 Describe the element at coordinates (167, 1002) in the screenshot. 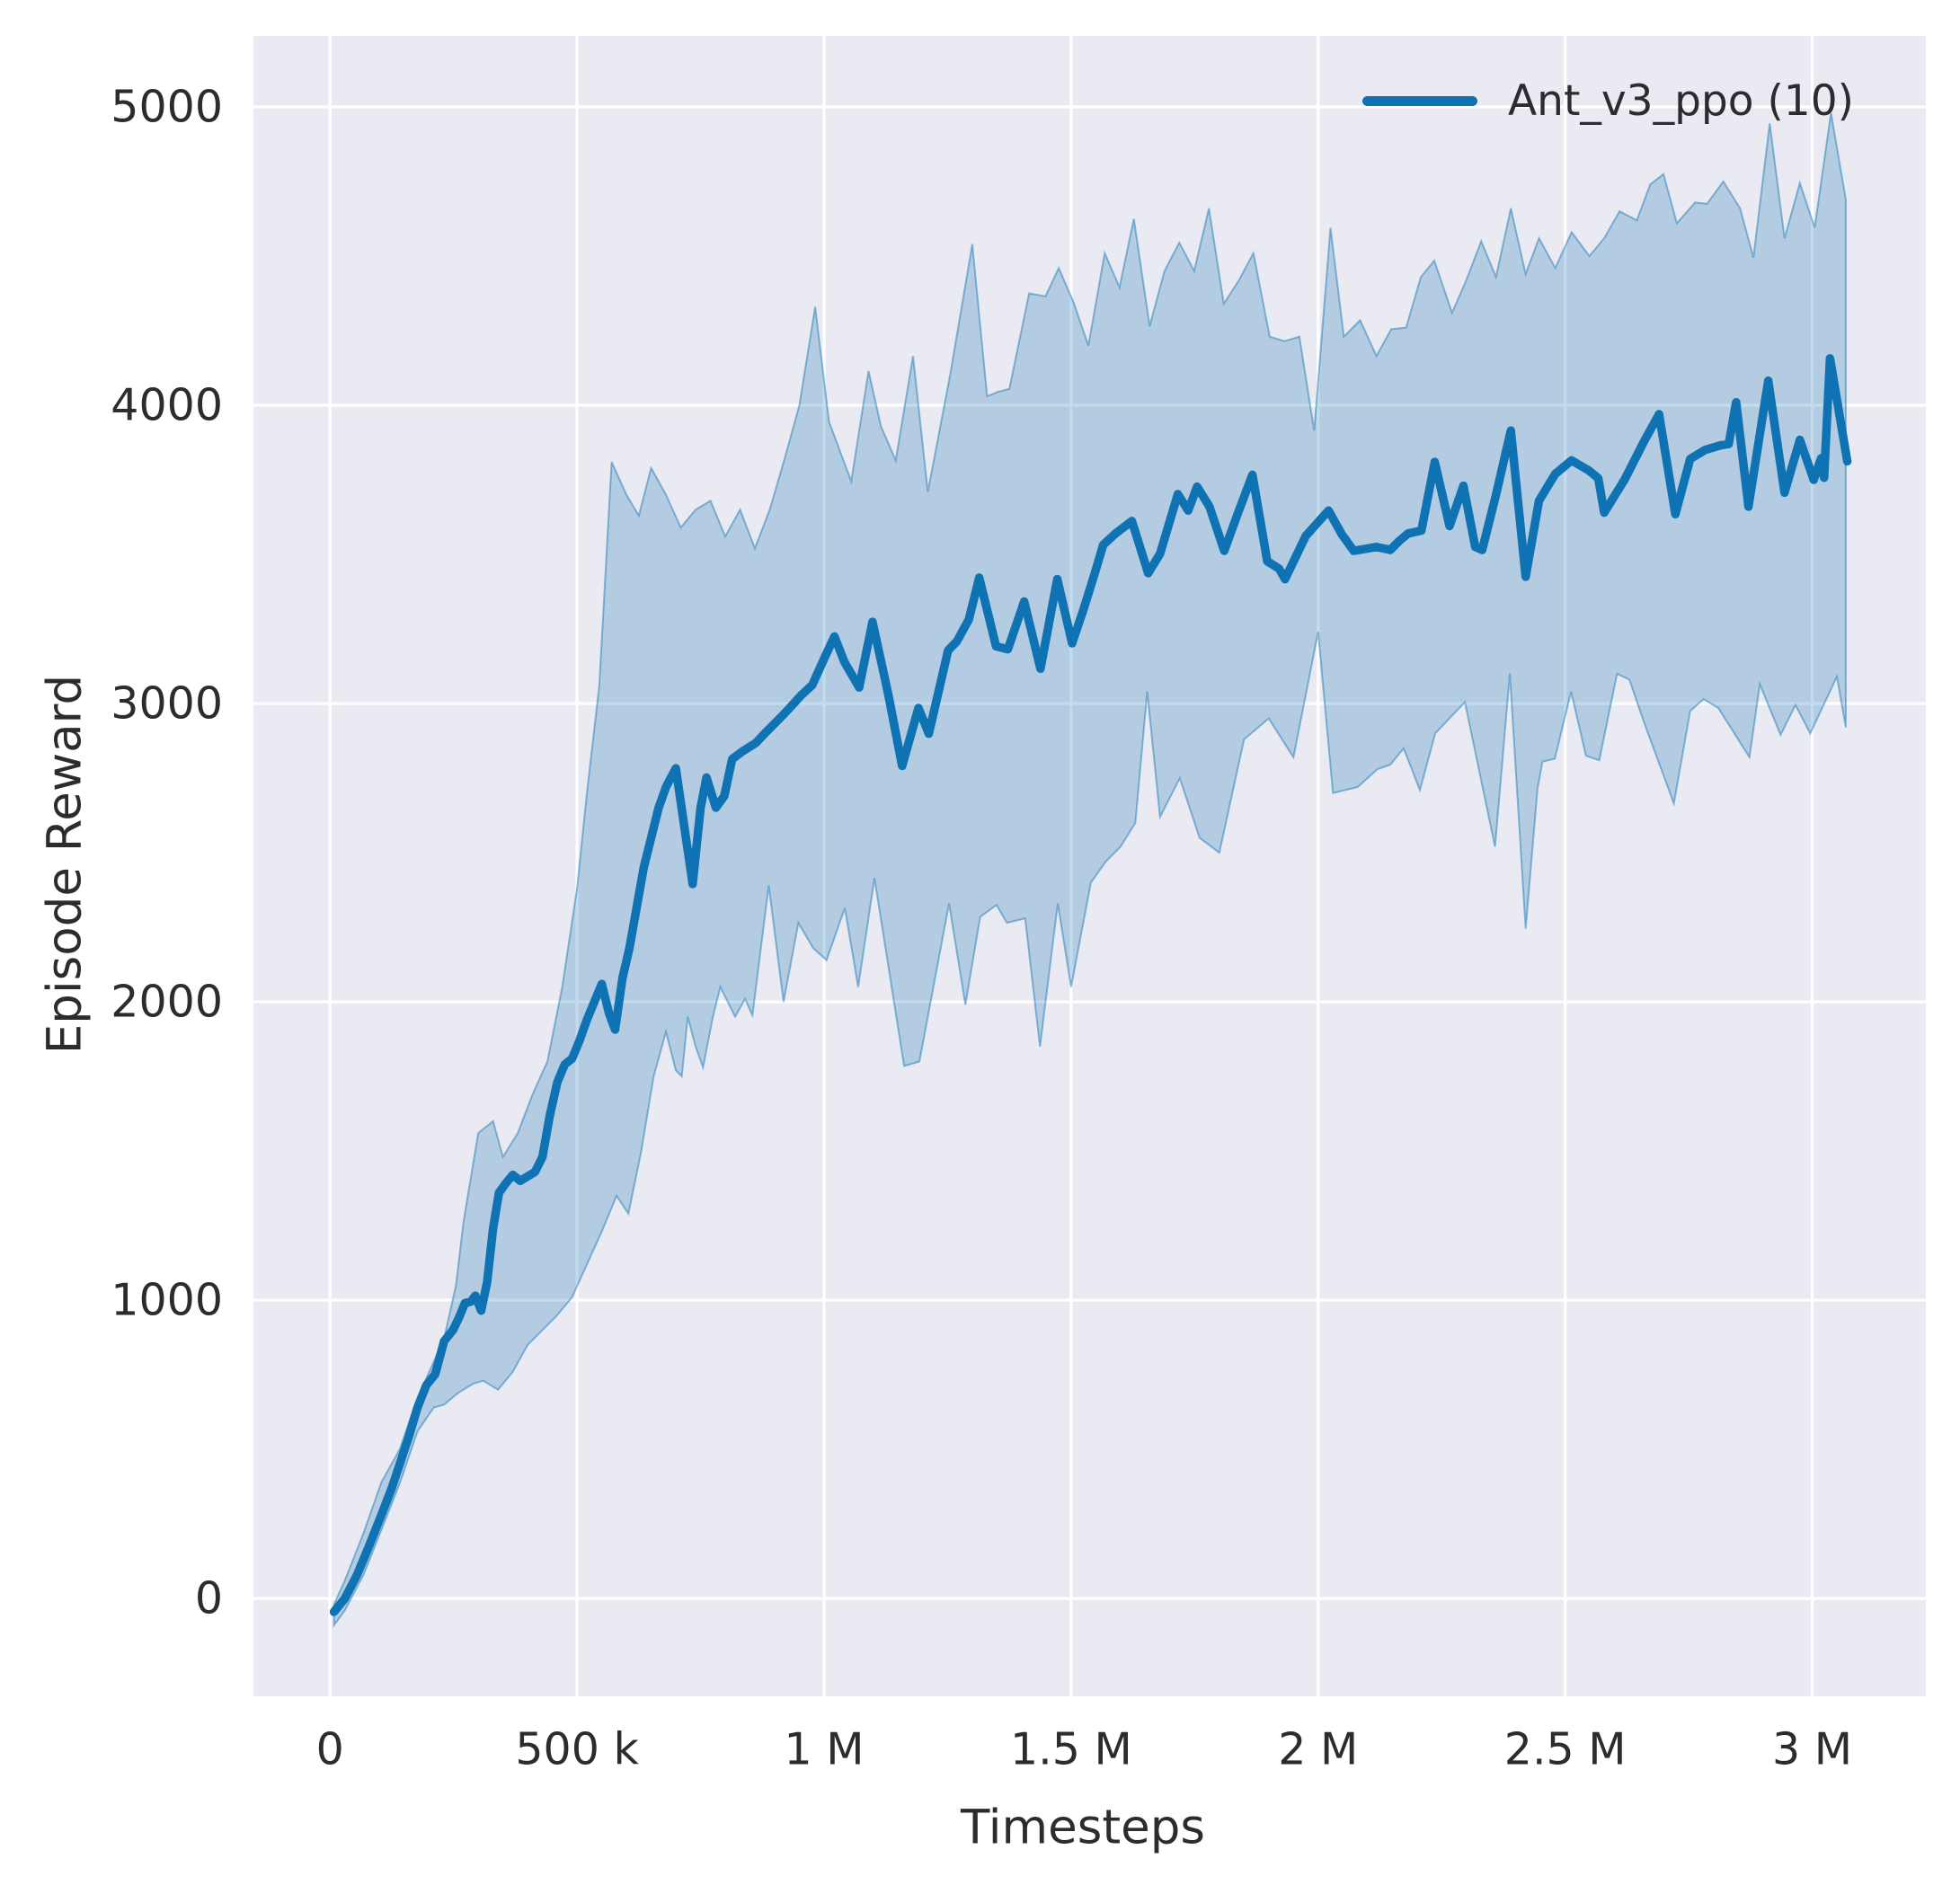

I see `y-tick-label: 2000` at that location.